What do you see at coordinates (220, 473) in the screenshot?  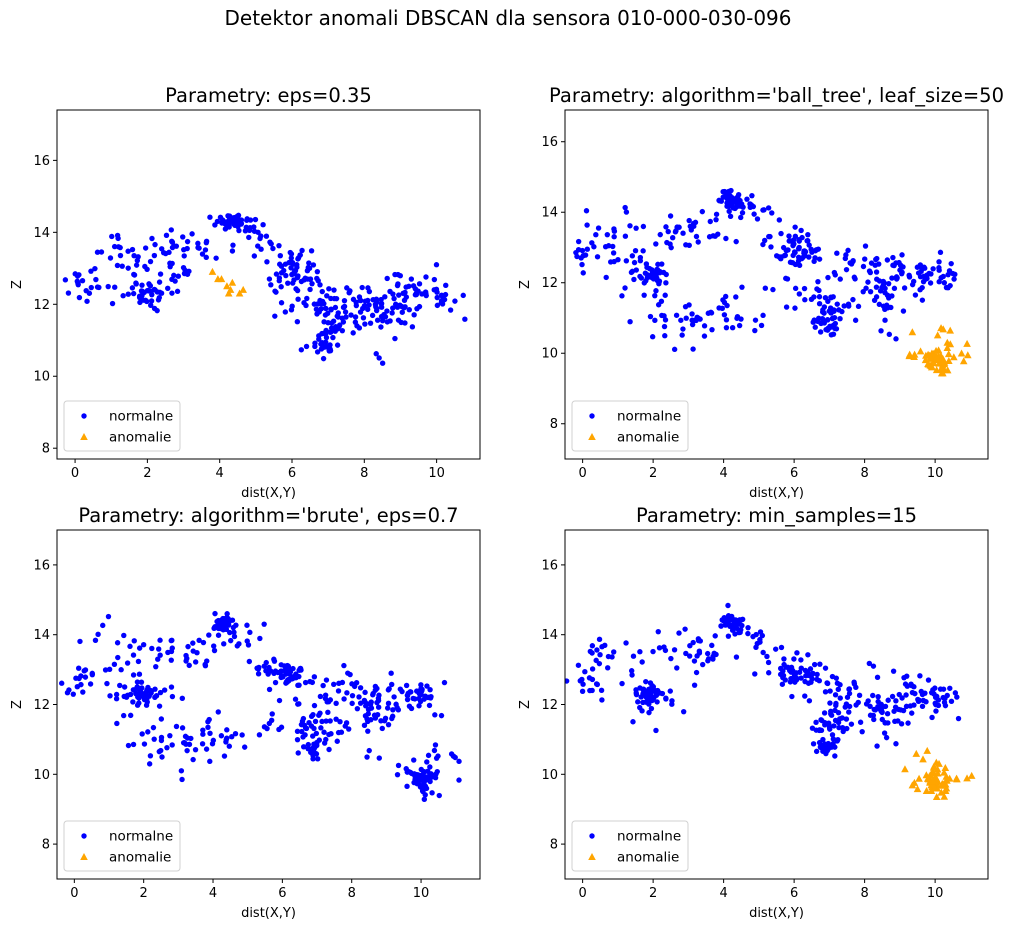 I see `x-tick-label: 4` at bounding box center [220, 473].